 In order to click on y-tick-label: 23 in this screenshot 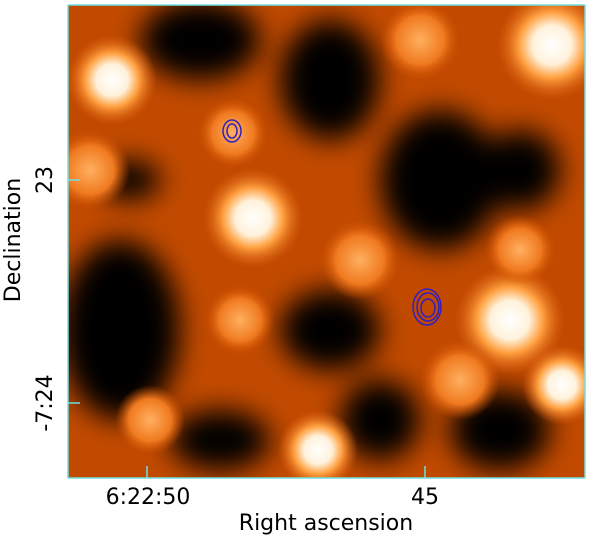, I will do `click(45, 180)`.